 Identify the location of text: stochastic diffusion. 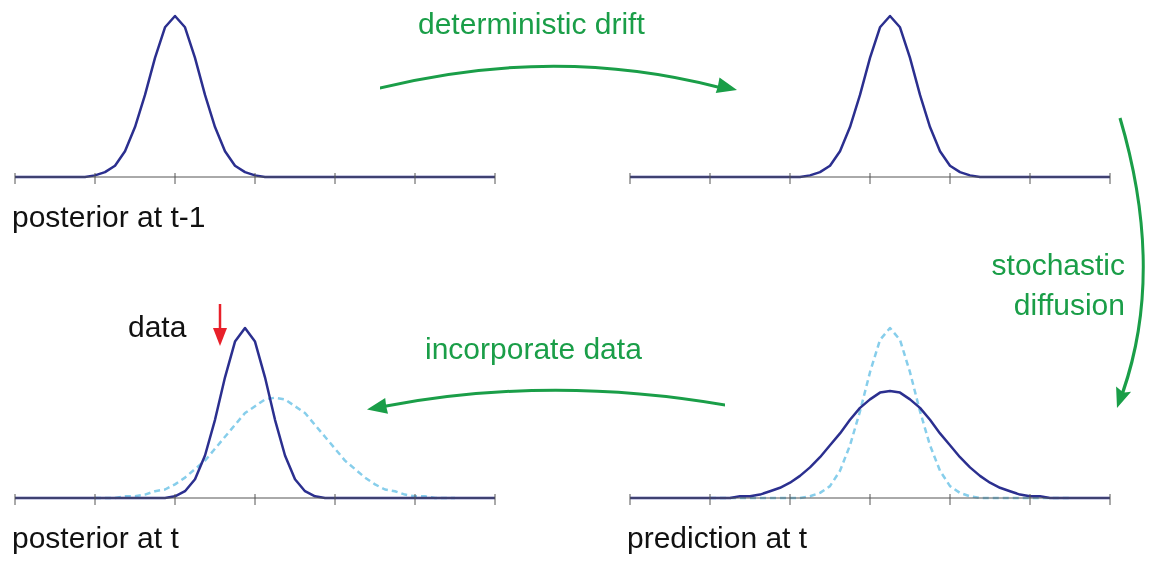
(1057, 285).